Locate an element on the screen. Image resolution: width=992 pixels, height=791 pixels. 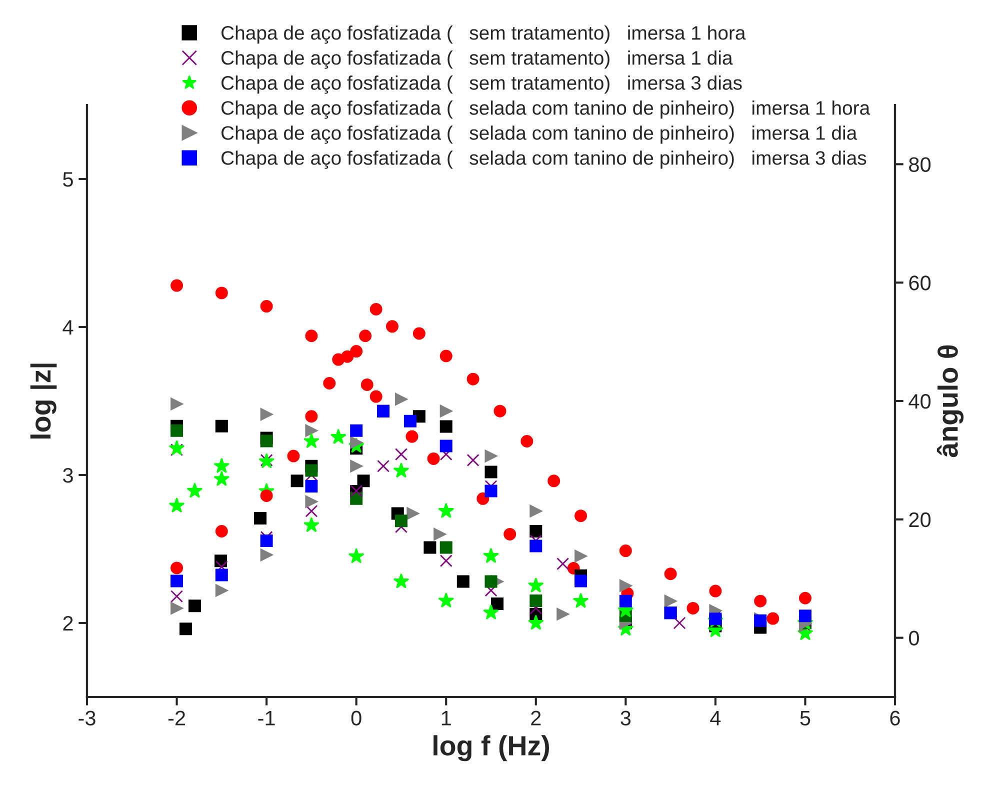
y-axis-title: log |z| is located at coordinates (43, 401).